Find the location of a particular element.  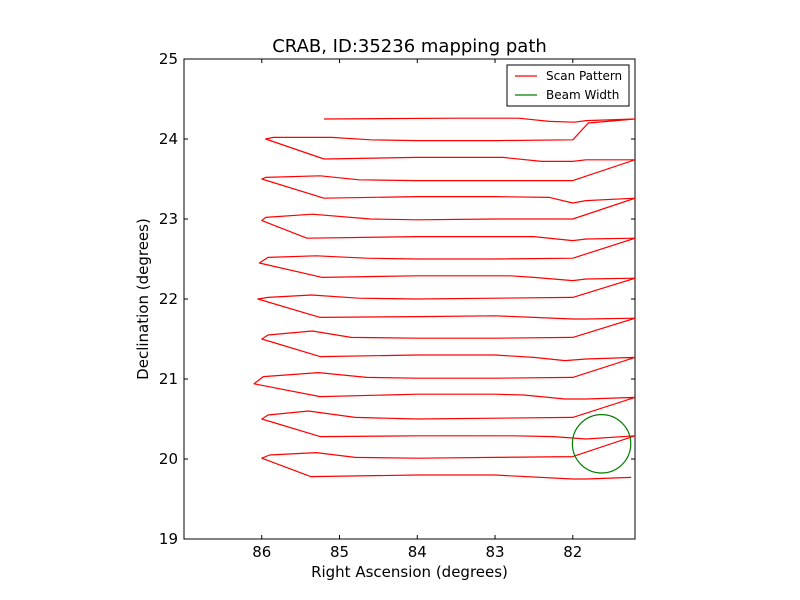

y-tick-label: 19 is located at coordinates (168, 539).